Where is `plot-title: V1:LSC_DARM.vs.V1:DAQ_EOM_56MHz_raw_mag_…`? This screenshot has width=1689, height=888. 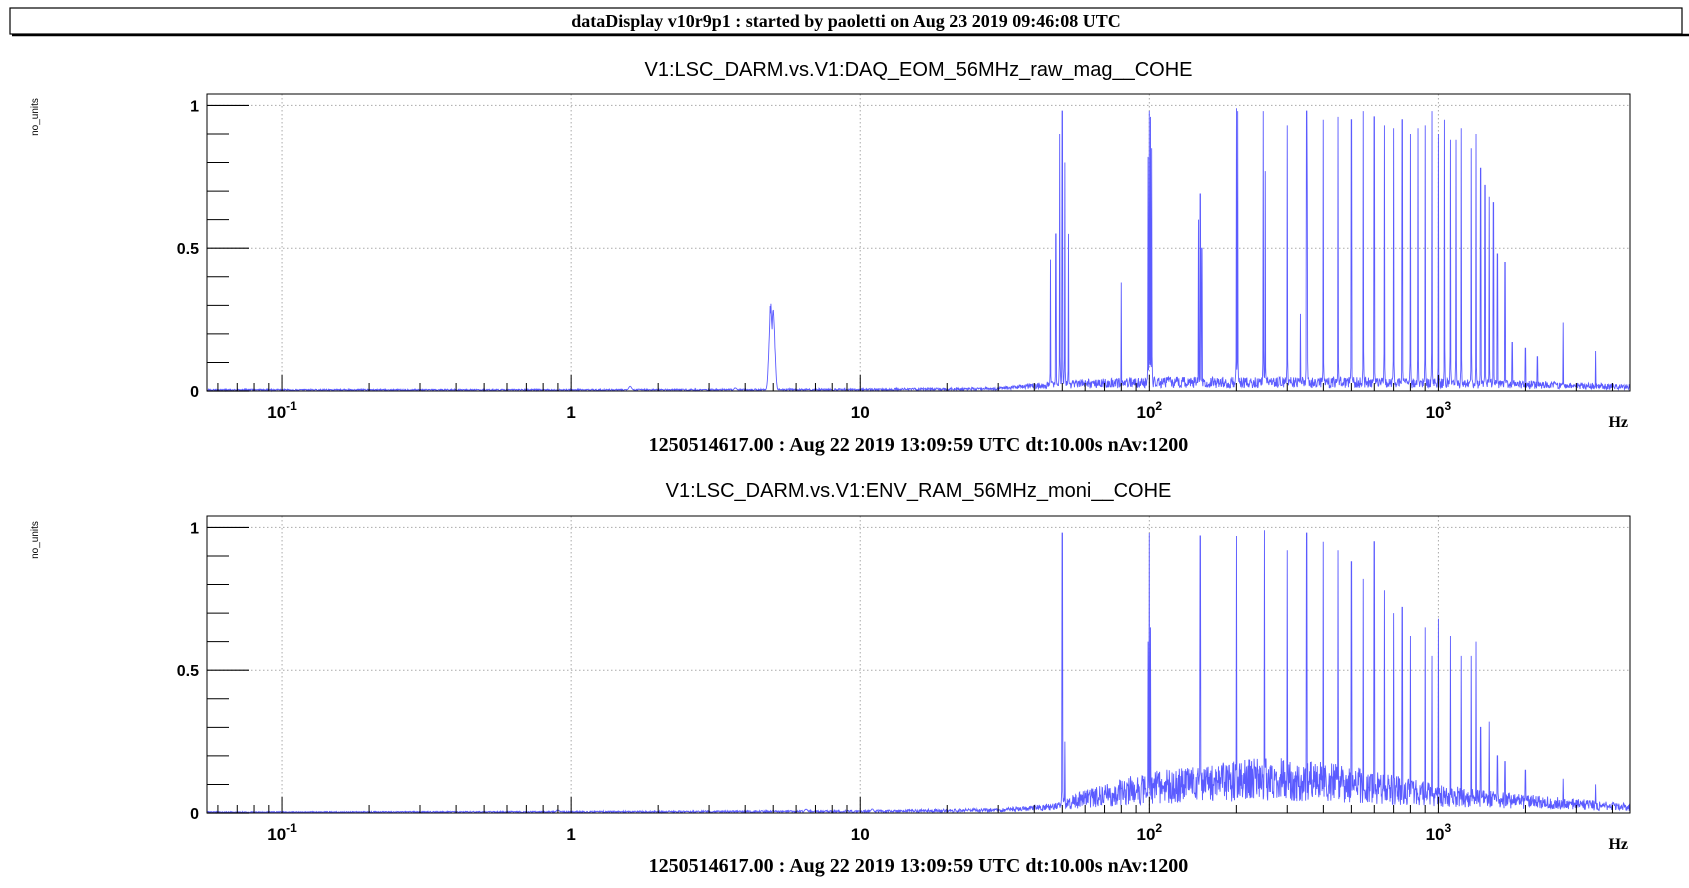 plot-title: V1:LSC_DARM.vs.V1:DAQ_EOM_56MHz_raw_mag_… is located at coordinates (919, 70).